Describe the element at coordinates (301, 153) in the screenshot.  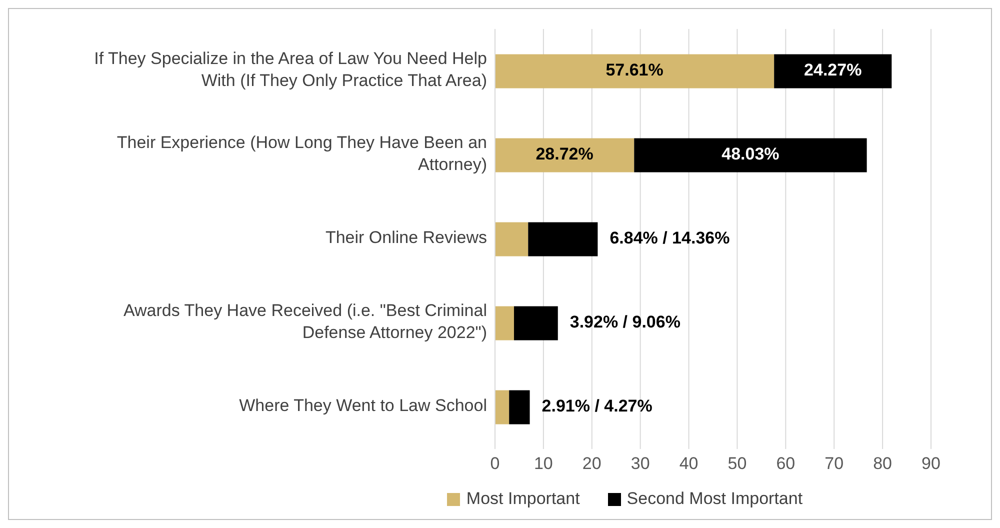
I see `y-tick-label: Their Experience (How Long They Have Been an Attorney)` at that location.